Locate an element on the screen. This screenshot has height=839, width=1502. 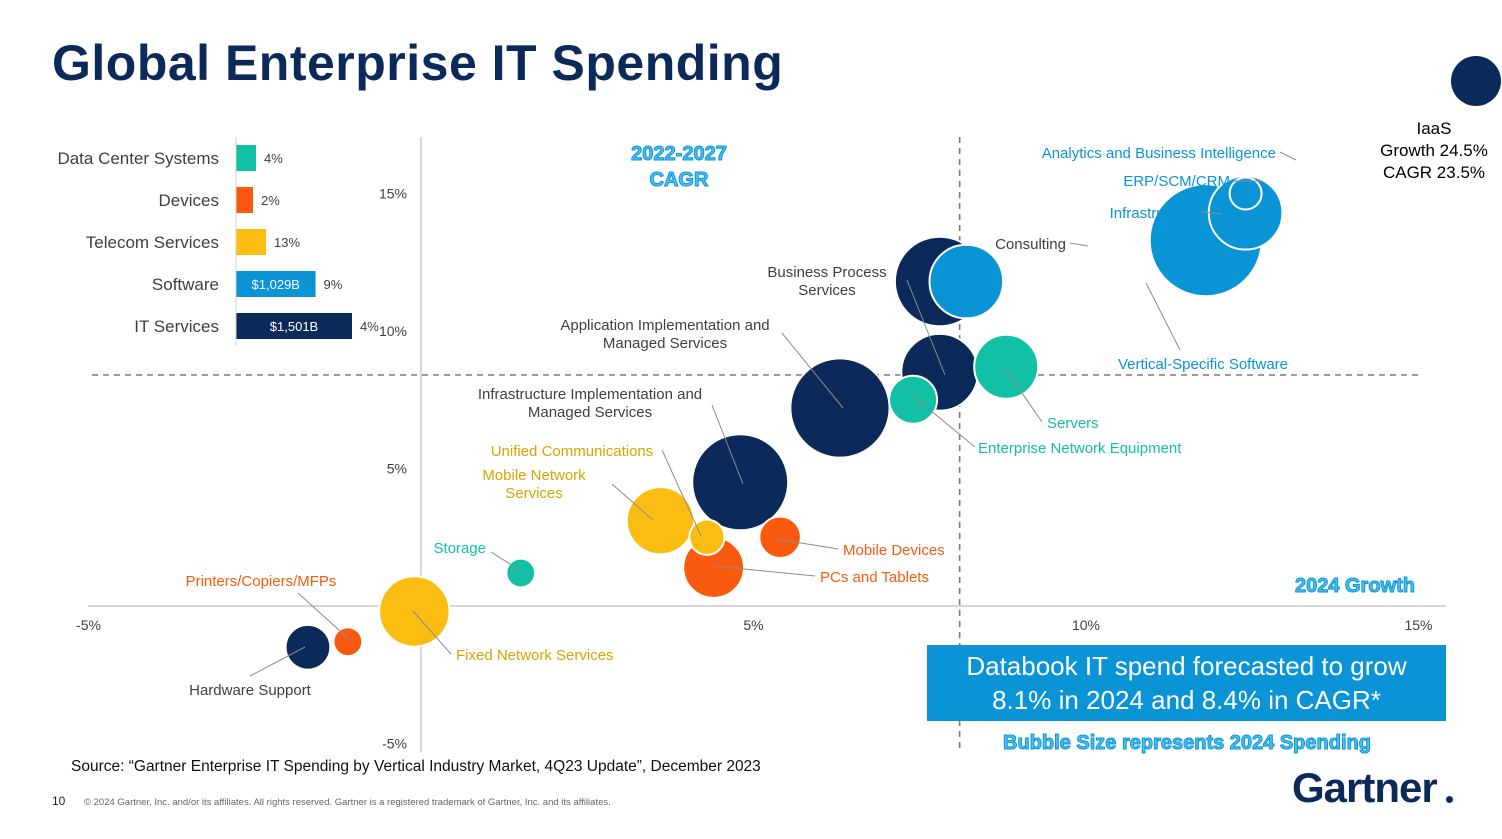
x-tick-label: 15% is located at coordinates (1418, 625).